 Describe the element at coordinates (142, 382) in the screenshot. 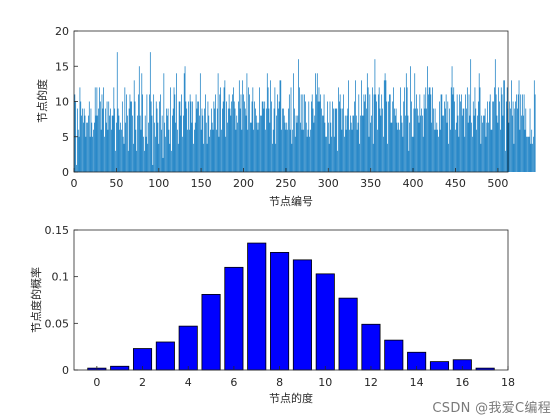

I see `p2-xtick-label: 2` at that location.